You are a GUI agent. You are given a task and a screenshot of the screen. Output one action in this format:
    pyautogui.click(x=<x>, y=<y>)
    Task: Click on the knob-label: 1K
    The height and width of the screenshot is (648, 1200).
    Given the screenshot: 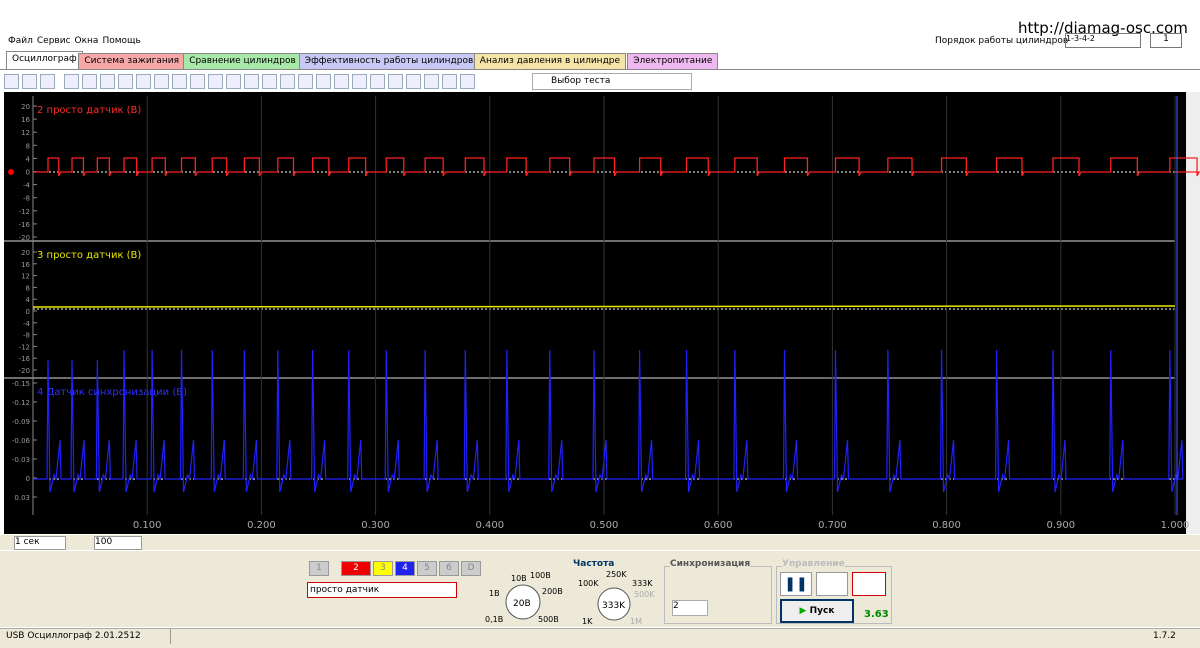 What is the action you would take?
    pyautogui.click(x=587, y=621)
    